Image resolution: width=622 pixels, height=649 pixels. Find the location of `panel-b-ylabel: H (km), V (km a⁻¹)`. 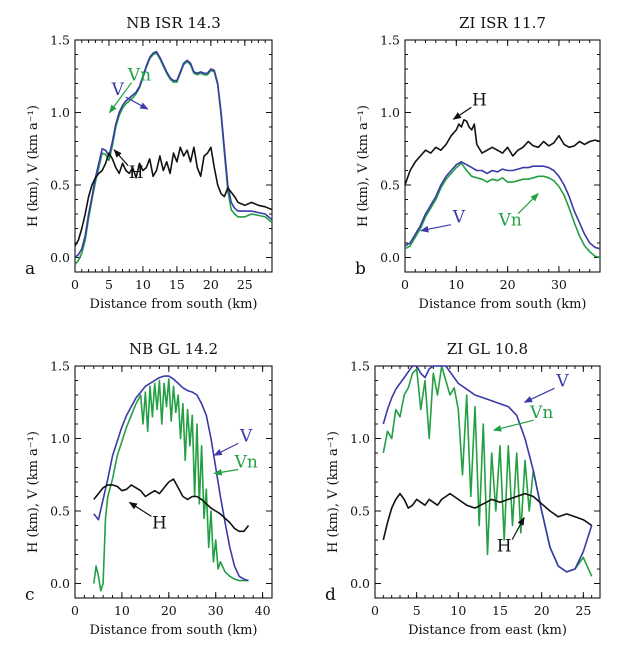

panel-b-ylabel: H (km), V (km a⁻¹) is located at coordinates (363, 166).